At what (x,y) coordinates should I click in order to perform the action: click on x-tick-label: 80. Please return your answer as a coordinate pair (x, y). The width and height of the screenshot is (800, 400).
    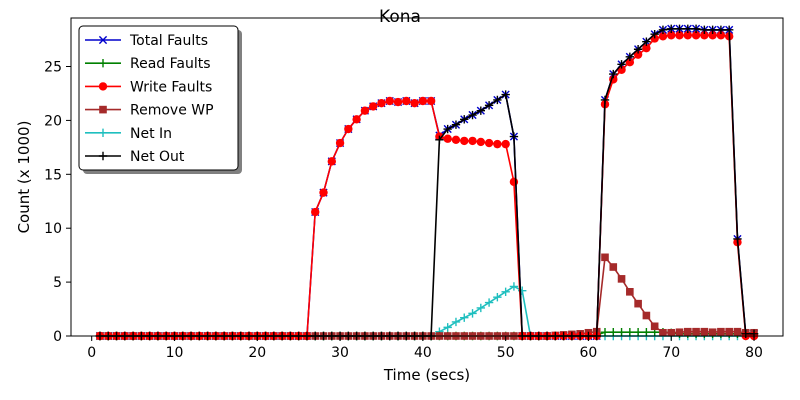
    Looking at the image, I should click on (754, 353).